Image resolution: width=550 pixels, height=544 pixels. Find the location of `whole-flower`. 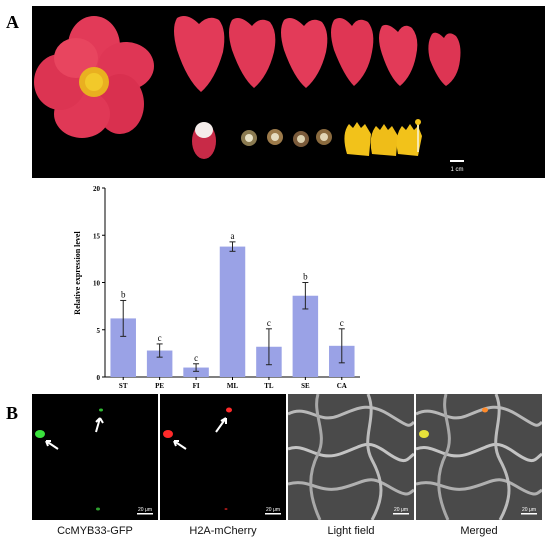

whole-flower is located at coordinates (94, 77).